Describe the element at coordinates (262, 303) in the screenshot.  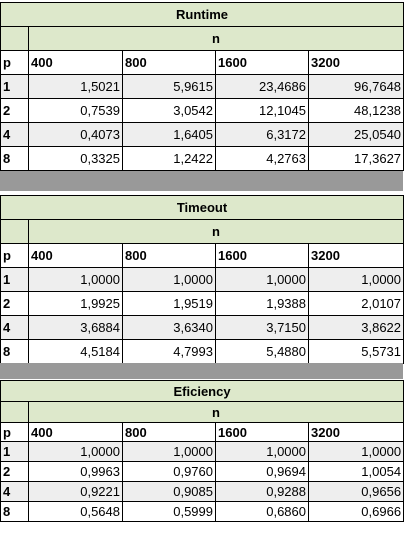
I see `value-cell: 1,9388` at that location.